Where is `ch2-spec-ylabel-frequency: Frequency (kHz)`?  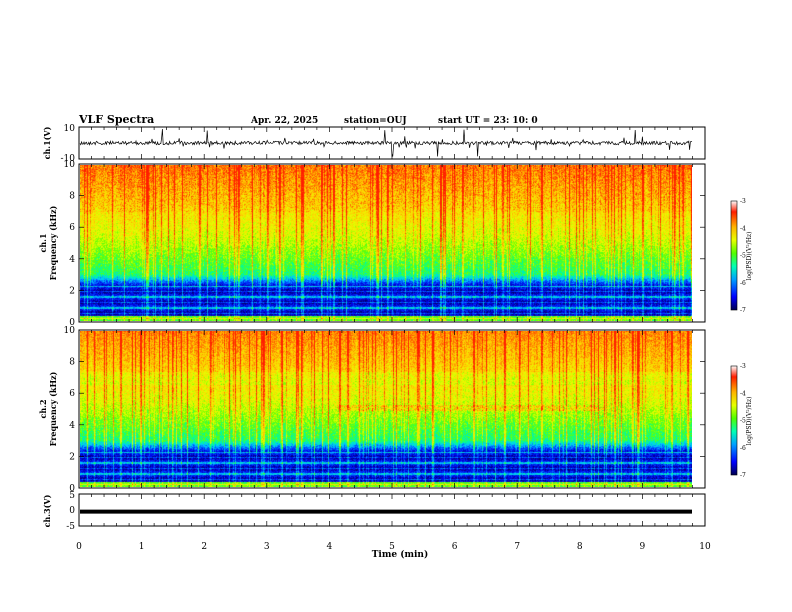 ch2-spec-ylabel-frequency: Frequency (kHz) is located at coordinates (53, 408).